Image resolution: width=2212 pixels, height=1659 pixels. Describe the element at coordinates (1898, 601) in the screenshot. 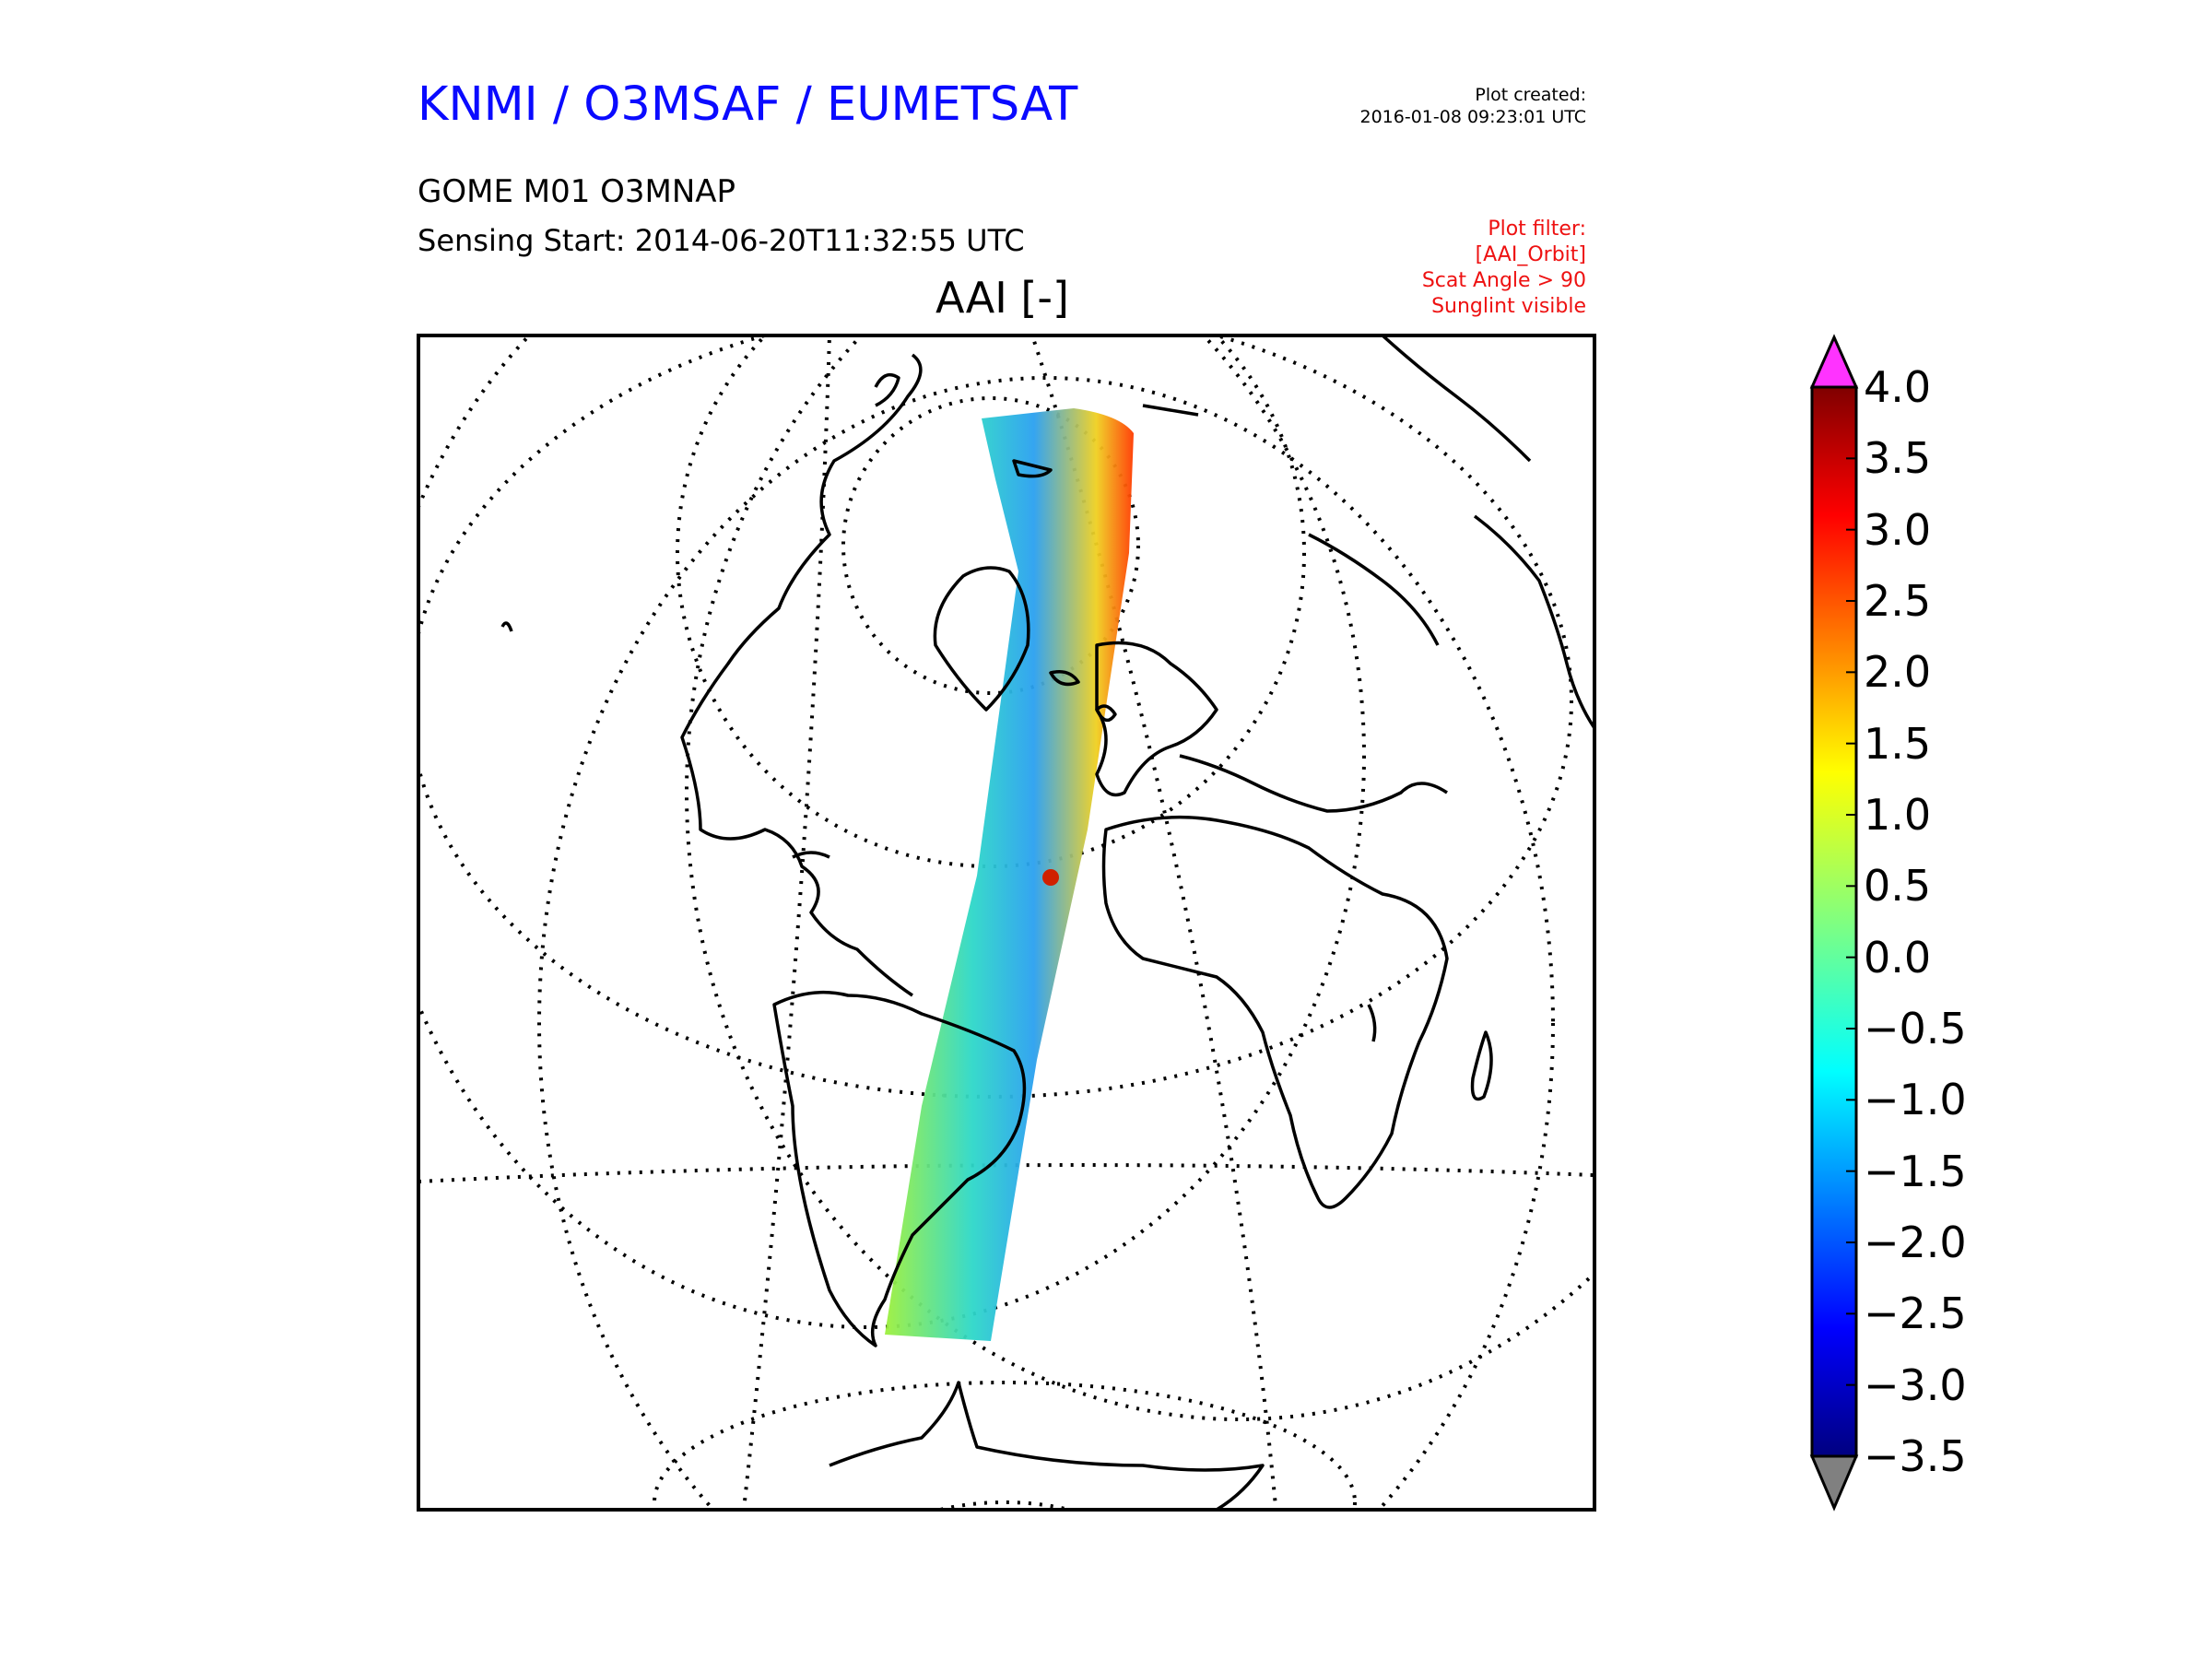

I see `colorbar-tick-label: 2.5` at that location.